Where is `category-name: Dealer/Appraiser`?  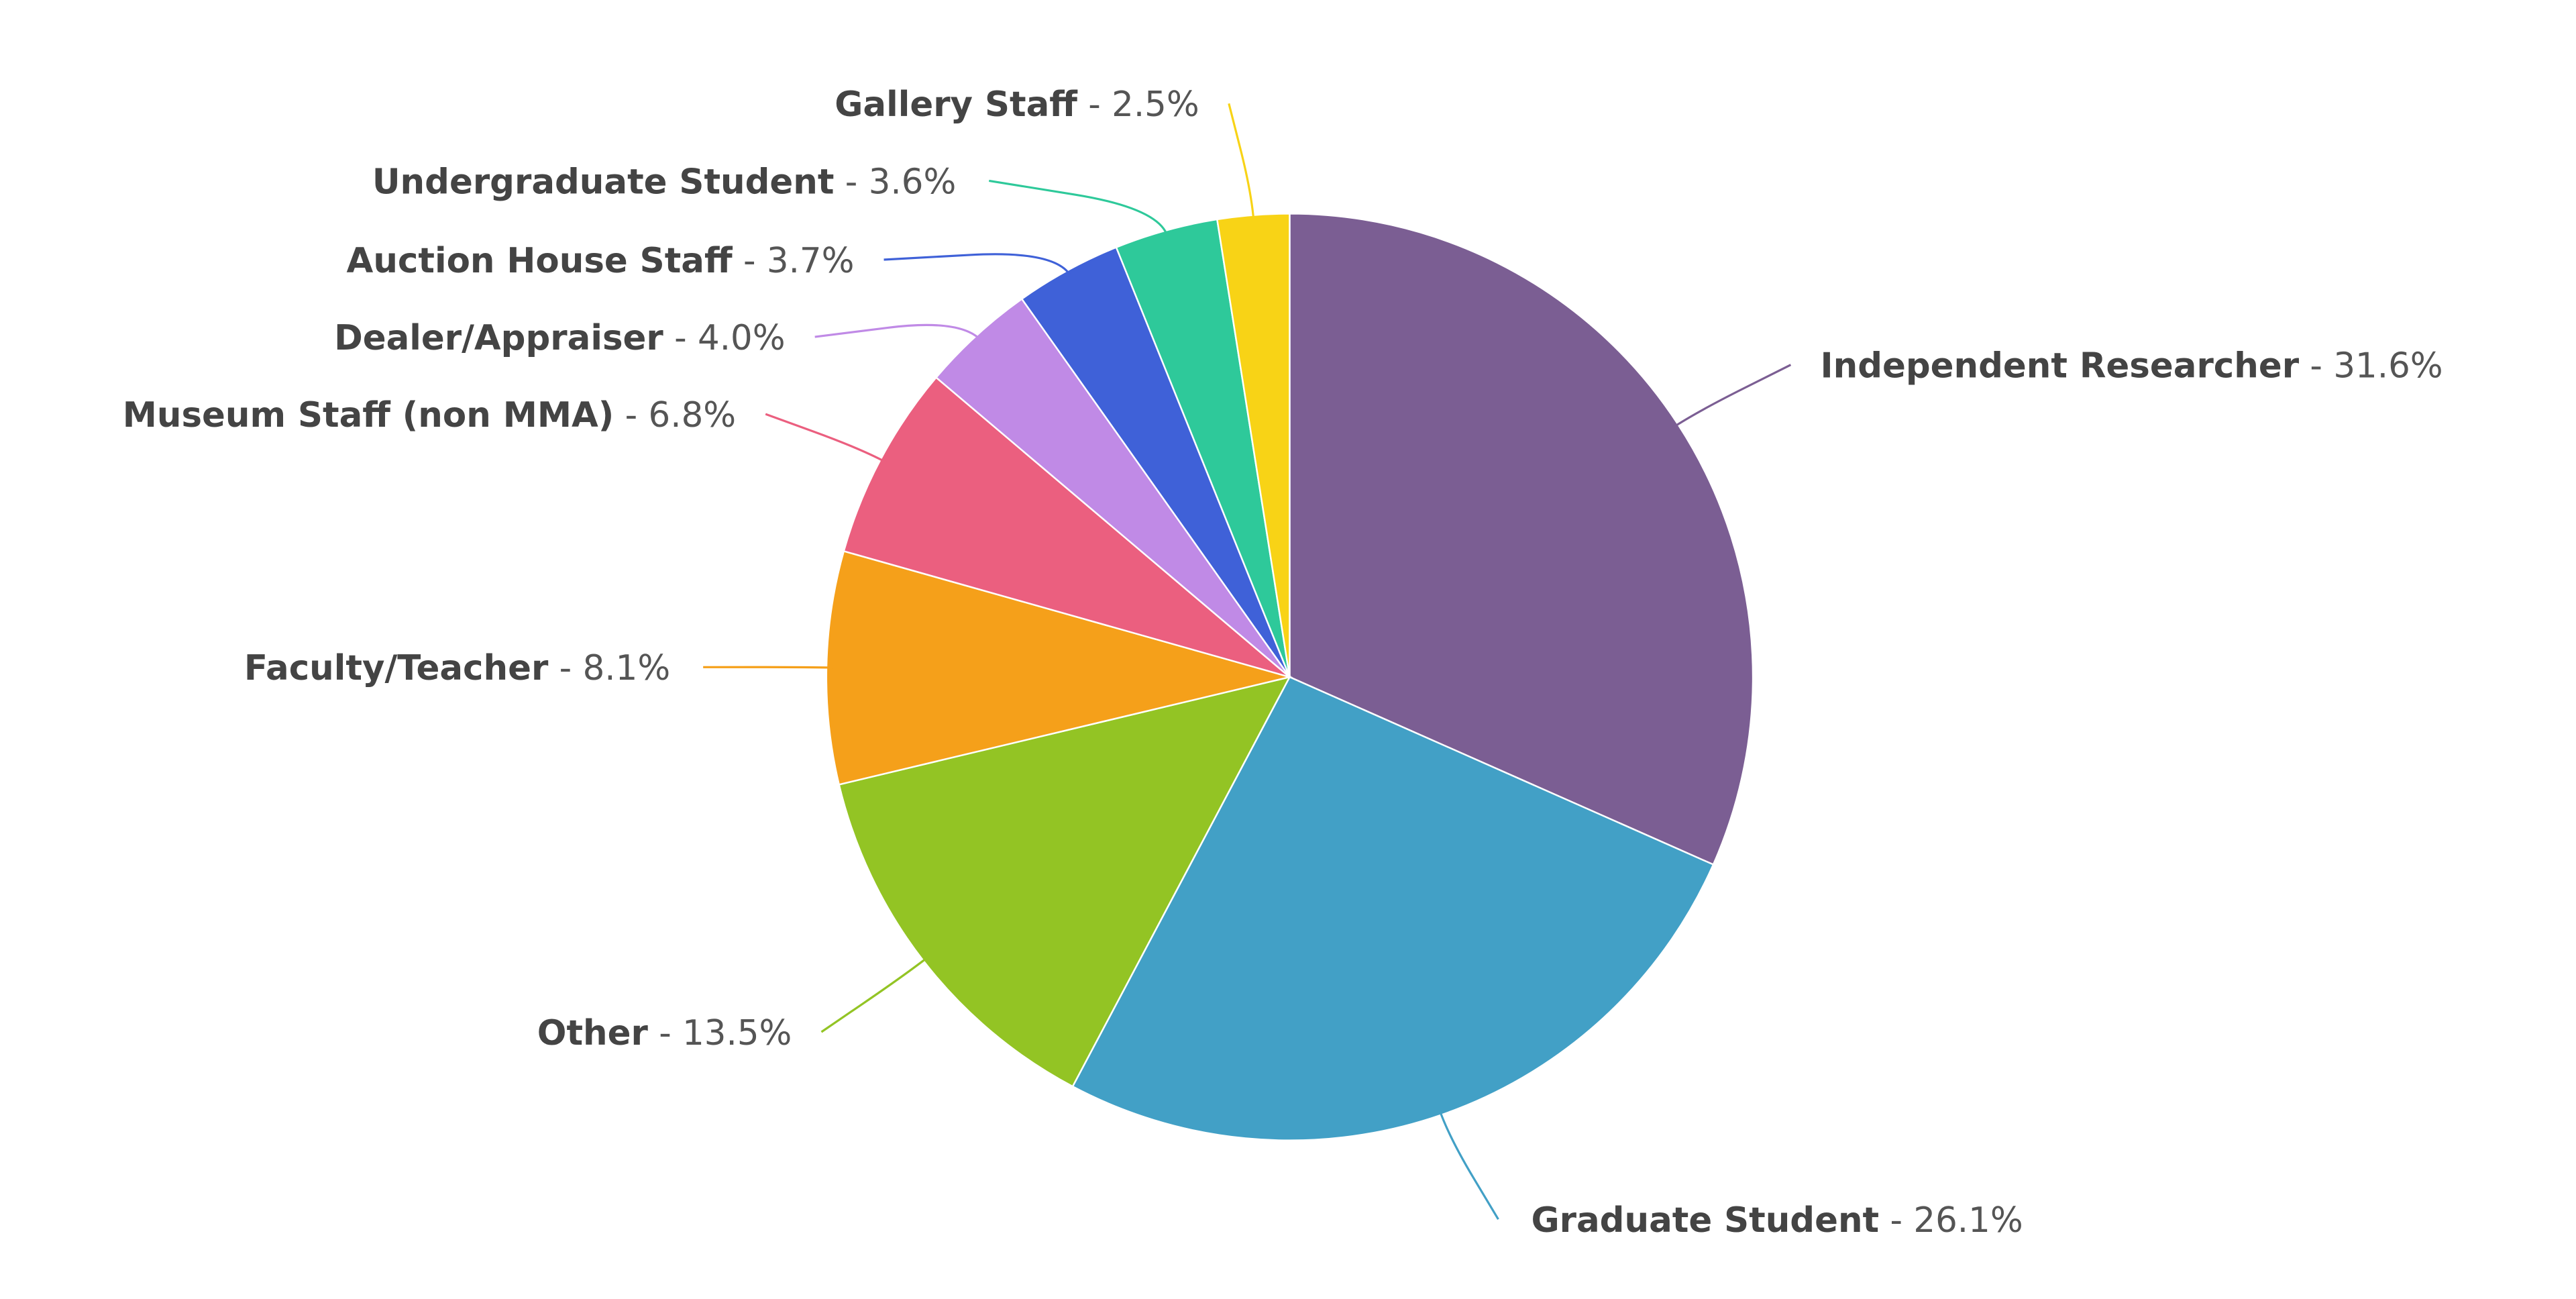 category-name: Dealer/Appraiser is located at coordinates (498, 338).